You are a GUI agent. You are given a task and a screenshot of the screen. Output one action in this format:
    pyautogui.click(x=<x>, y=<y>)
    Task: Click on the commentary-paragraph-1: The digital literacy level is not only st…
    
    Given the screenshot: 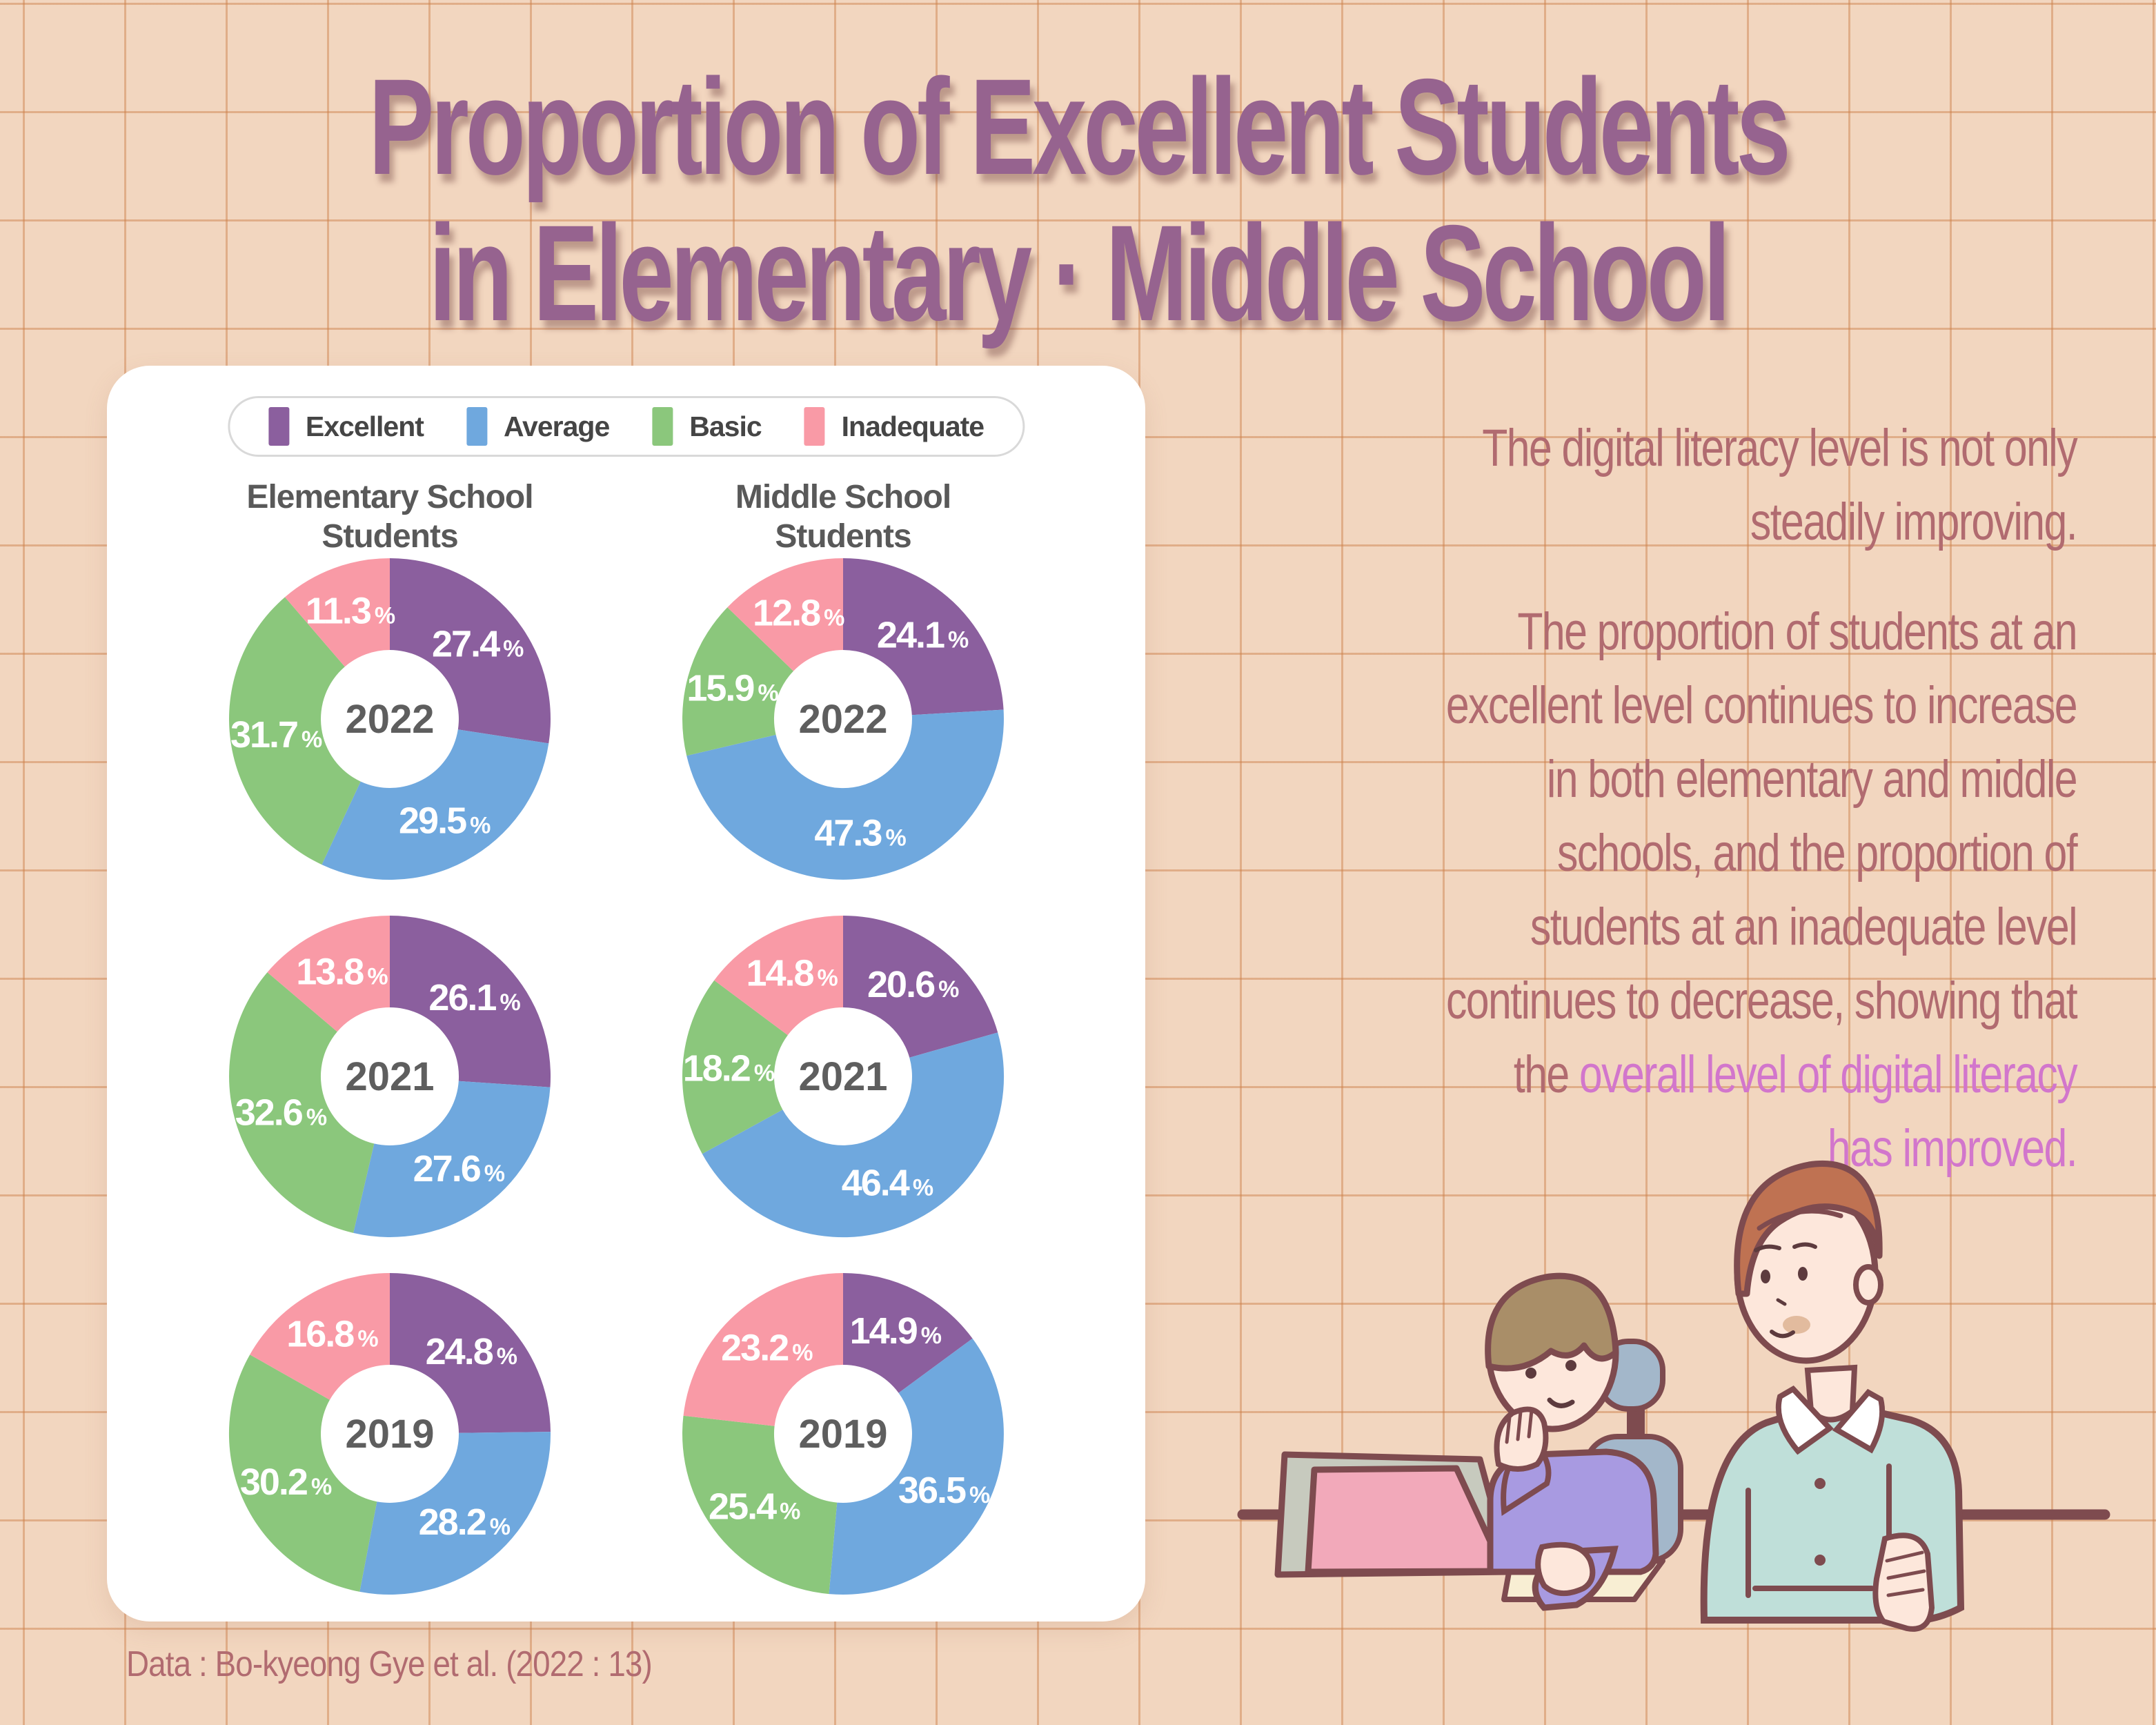 What is the action you would take?
    pyautogui.click(x=1712, y=485)
    